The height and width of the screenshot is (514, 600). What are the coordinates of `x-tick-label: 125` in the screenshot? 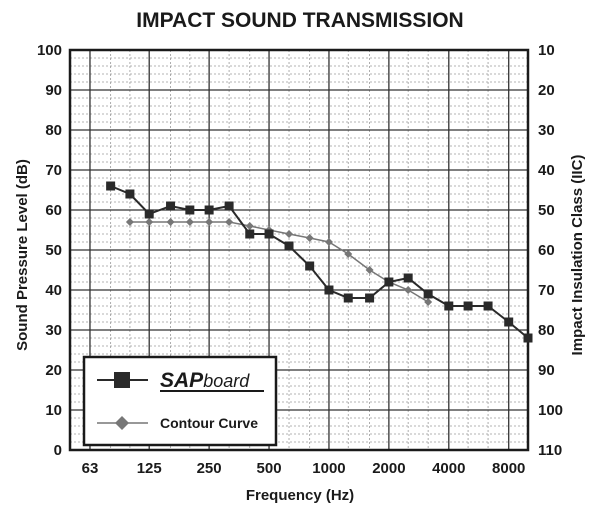 It's located at (149, 468).